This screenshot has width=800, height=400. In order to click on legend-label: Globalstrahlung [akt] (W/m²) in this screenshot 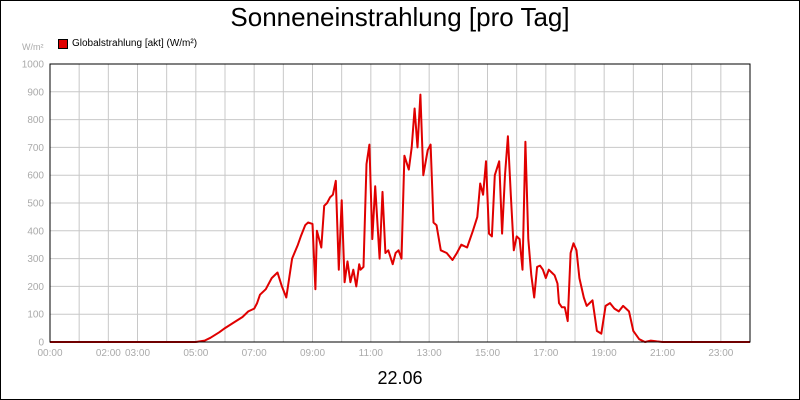, I will do `click(135, 43)`.